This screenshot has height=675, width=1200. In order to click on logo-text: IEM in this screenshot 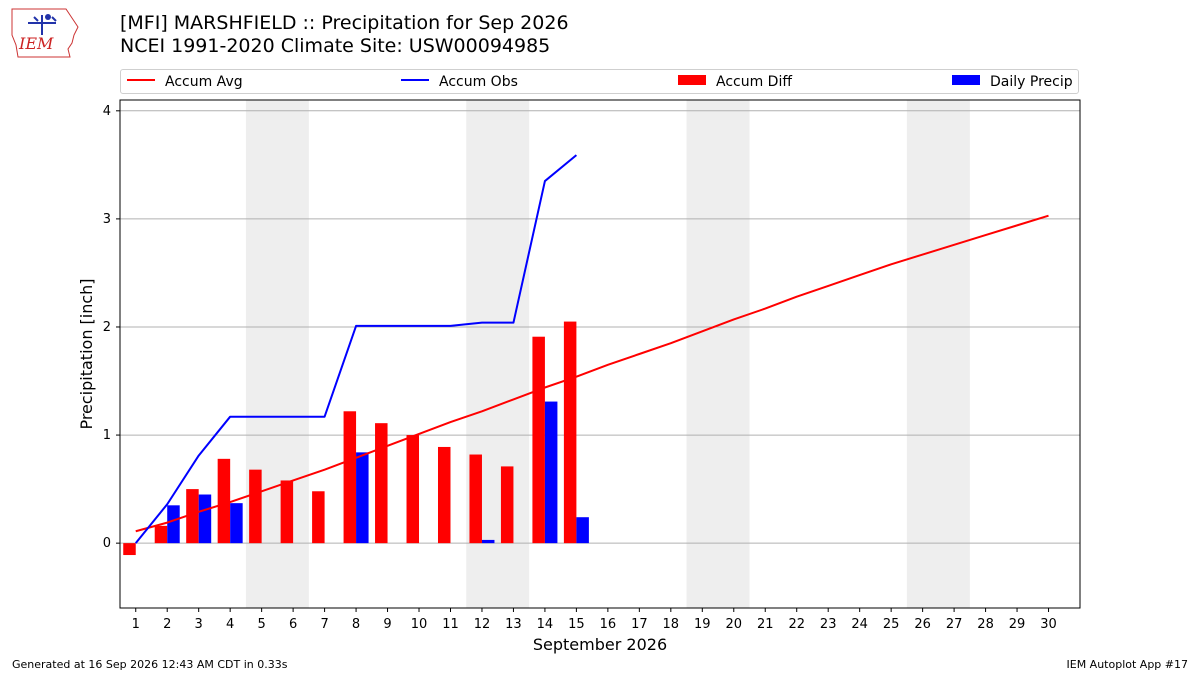, I will do `click(36, 43)`.